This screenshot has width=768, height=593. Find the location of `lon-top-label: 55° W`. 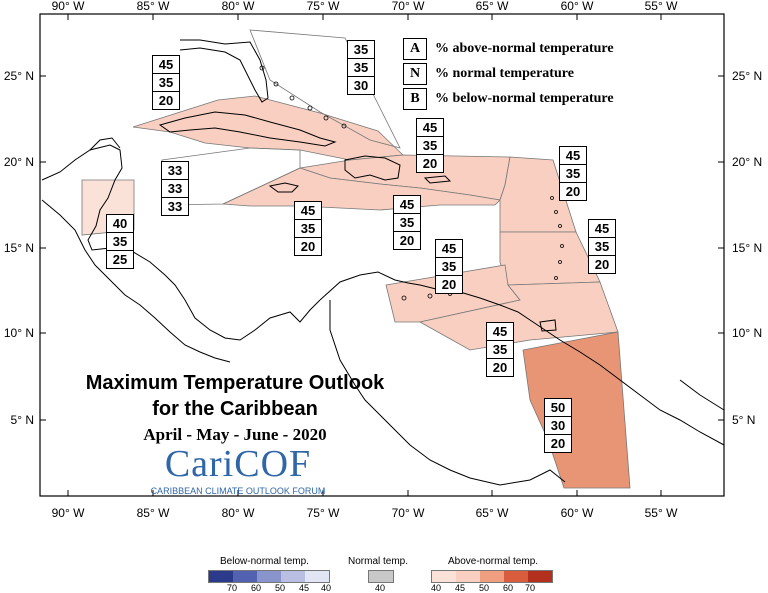

lon-top-label: 55° W is located at coordinates (661, 6).